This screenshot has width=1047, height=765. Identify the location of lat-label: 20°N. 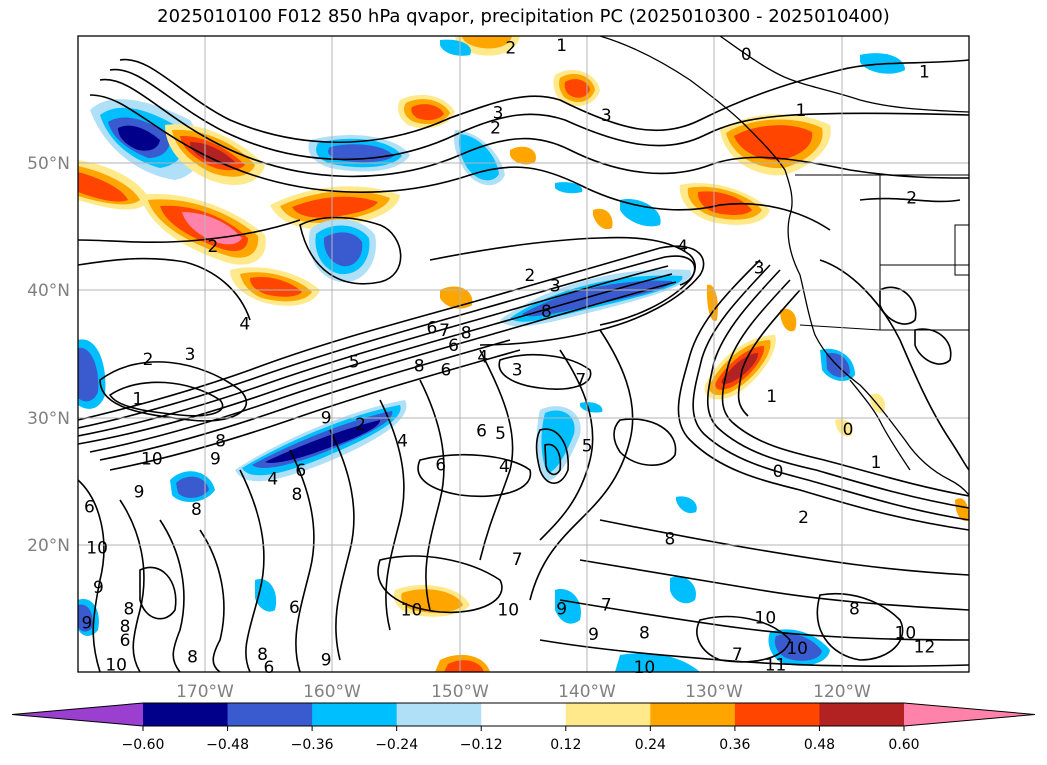
(48, 546).